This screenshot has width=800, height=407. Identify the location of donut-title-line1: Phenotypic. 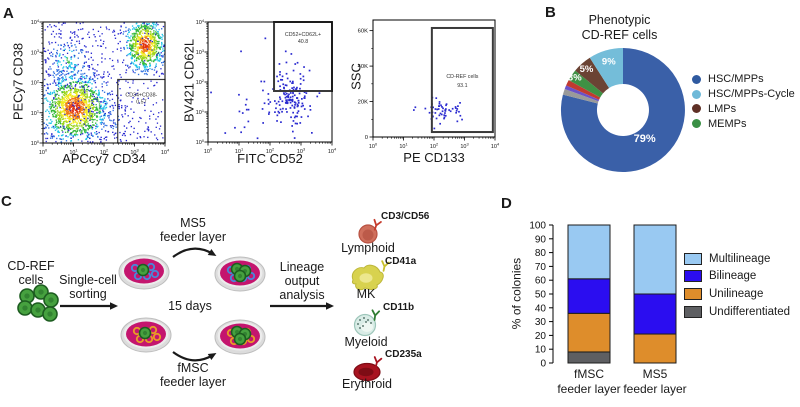
(619, 20).